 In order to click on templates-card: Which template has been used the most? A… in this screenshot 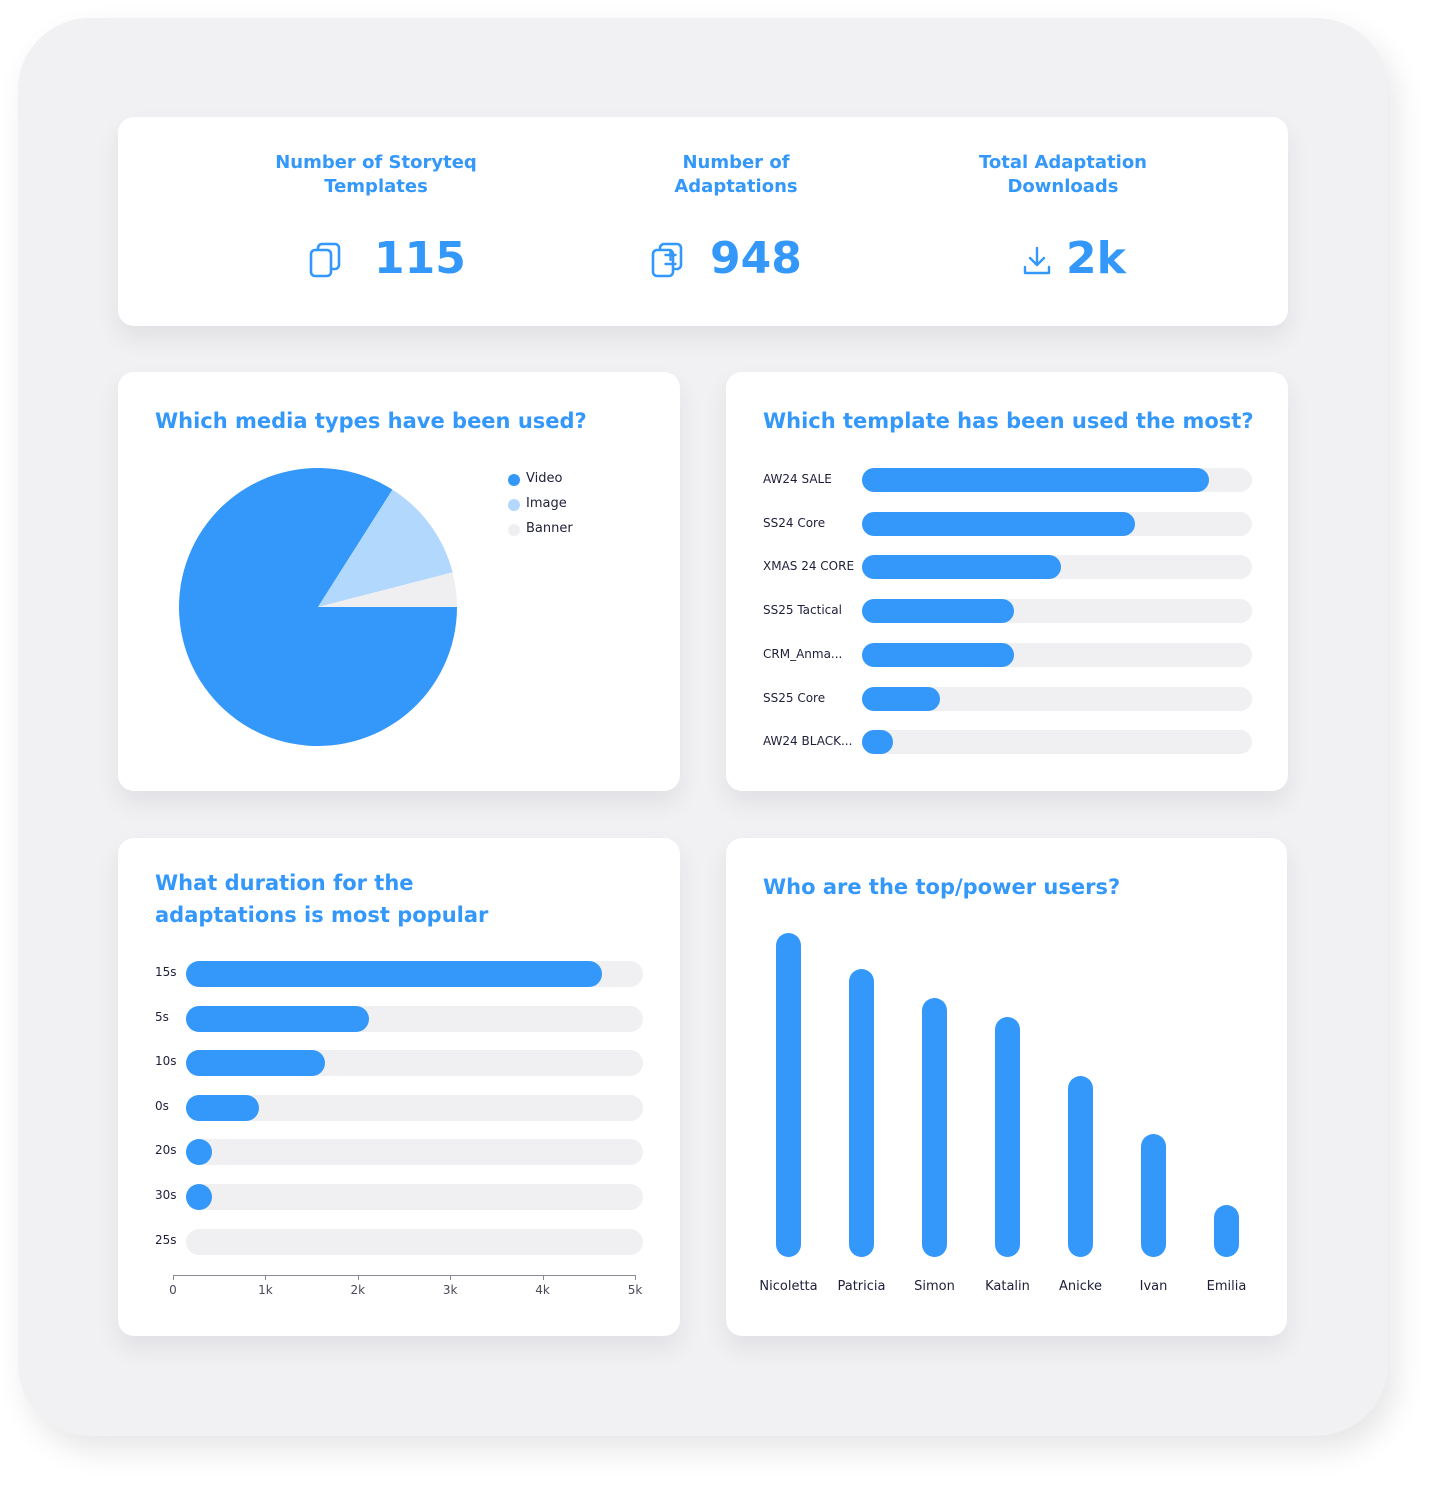, I will do `click(1007, 581)`.